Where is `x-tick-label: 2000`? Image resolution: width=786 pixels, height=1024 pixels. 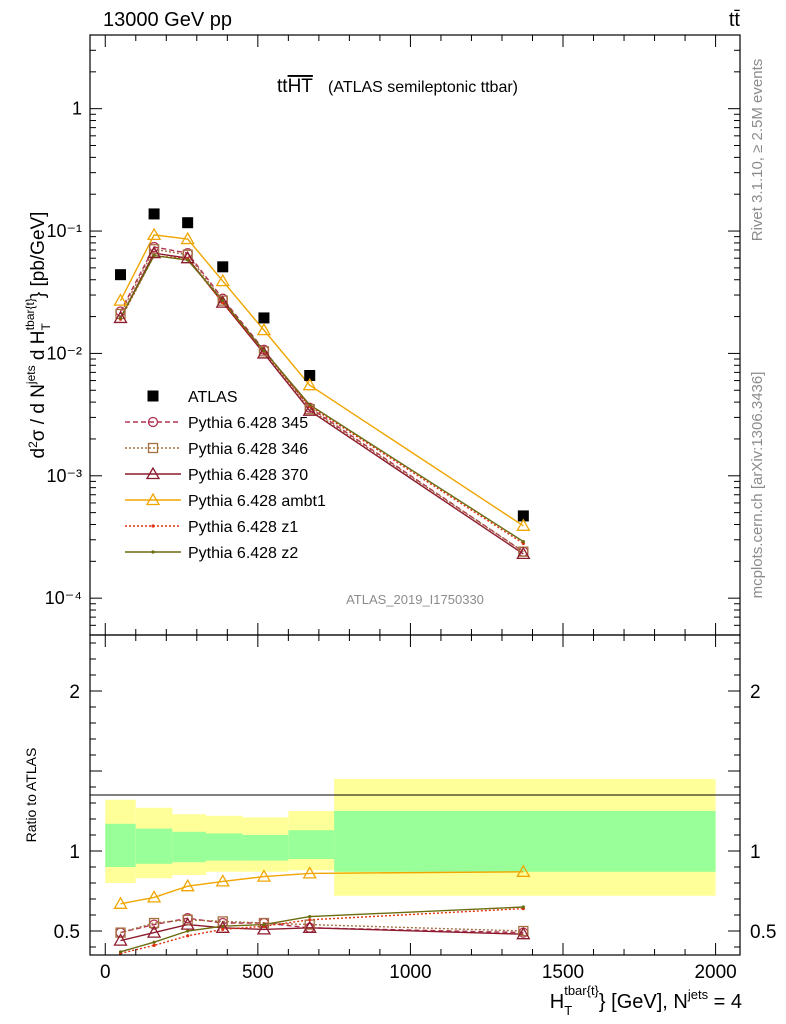 x-tick-label: 2000 is located at coordinates (715, 972).